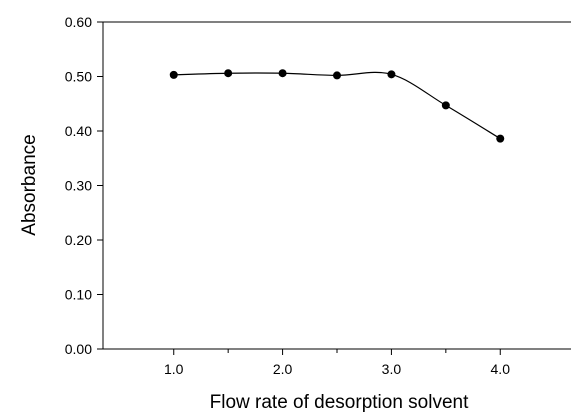 The height and width of the screenshot is (419, 571). I want to click on y-axis-title: Absorbance, so click(29, 184).